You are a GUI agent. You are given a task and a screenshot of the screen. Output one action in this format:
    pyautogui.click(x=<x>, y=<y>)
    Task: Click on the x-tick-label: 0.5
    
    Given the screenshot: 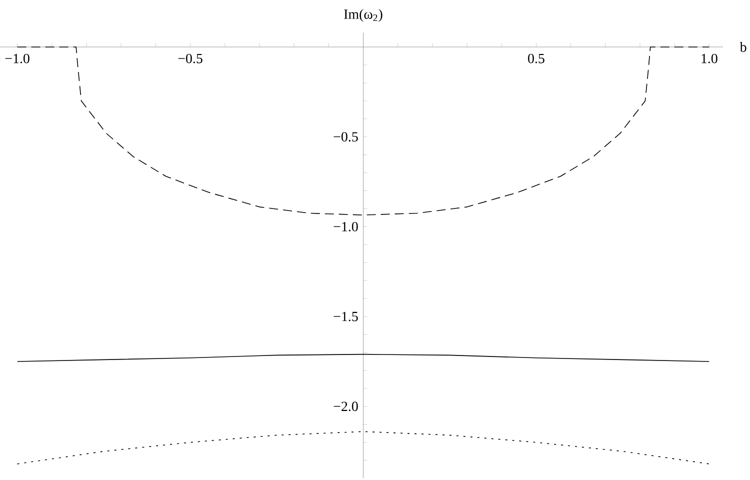 What is the action you would take?
    pyautogui.click(x=536, y=59)
    